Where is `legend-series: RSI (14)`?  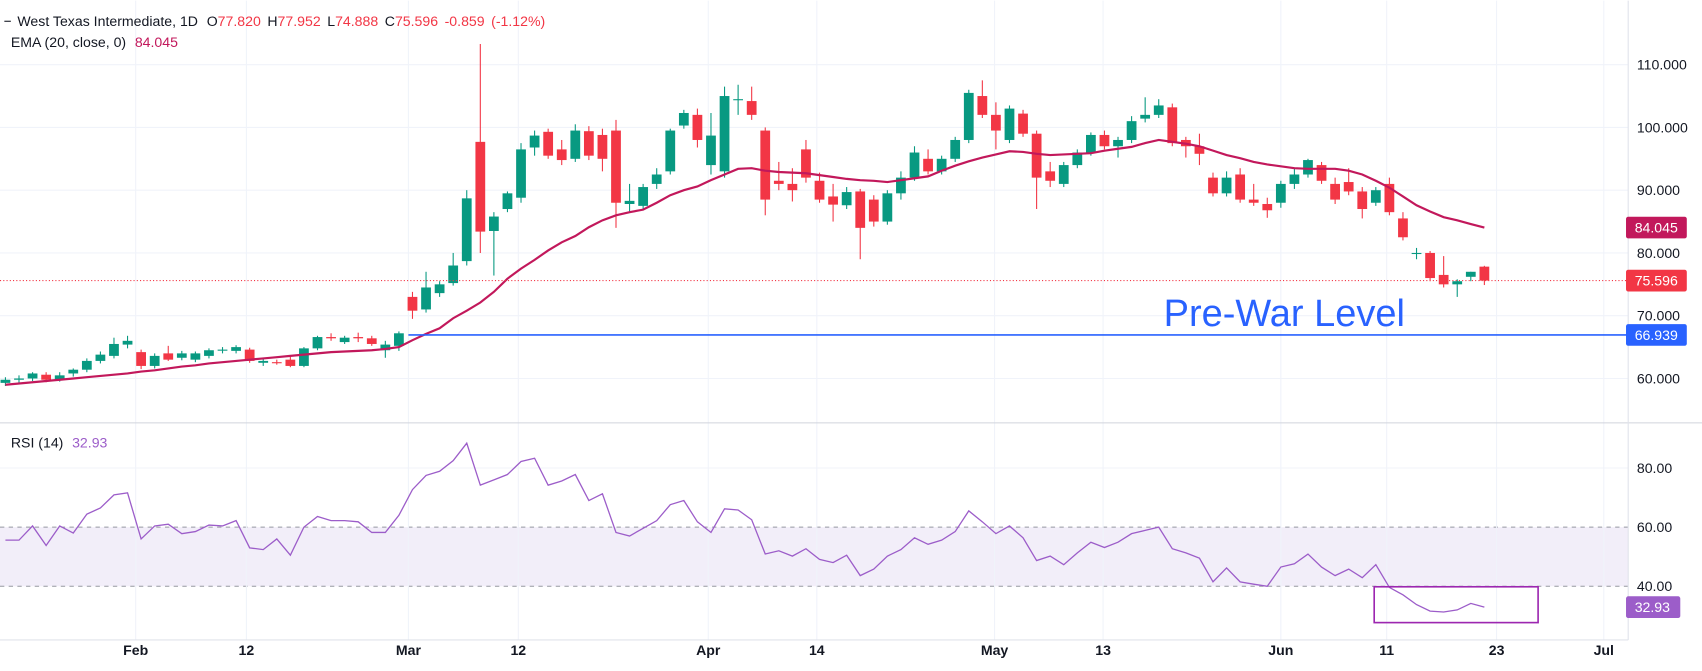 legend-series: RSI (14) is located at coordinates (37, 442).